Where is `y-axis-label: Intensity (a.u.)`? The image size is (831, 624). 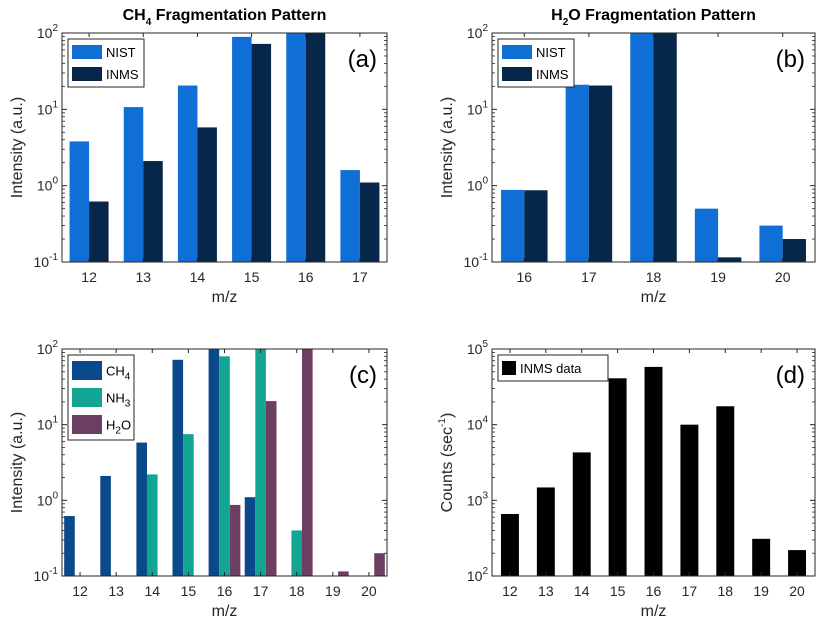
y-axis-label: Intensity (a.u.) is located at coordinates (17, 462).